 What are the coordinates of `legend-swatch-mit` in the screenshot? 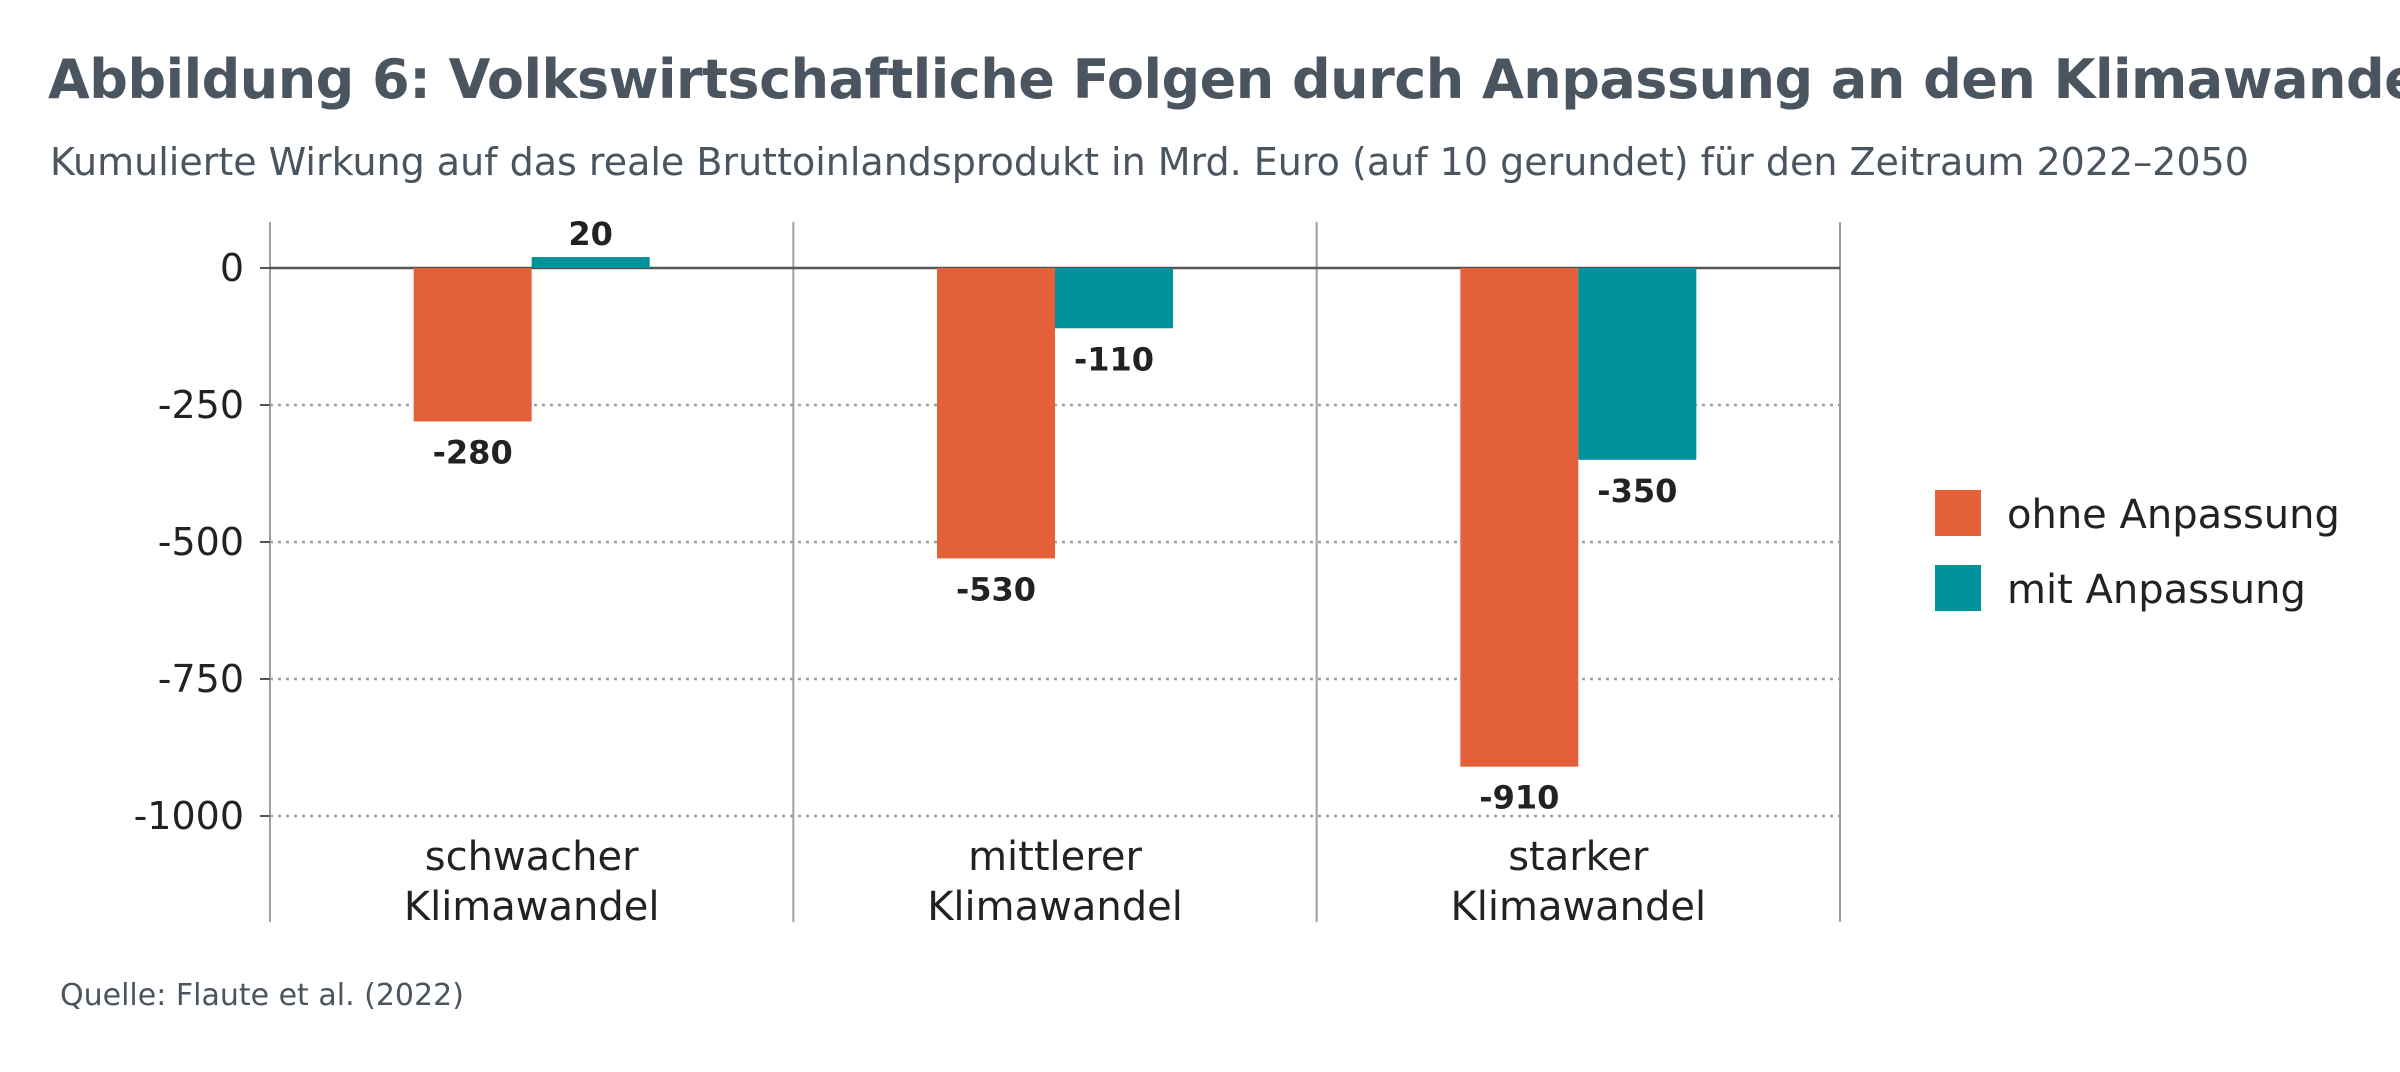 It's located at (1958, 588).